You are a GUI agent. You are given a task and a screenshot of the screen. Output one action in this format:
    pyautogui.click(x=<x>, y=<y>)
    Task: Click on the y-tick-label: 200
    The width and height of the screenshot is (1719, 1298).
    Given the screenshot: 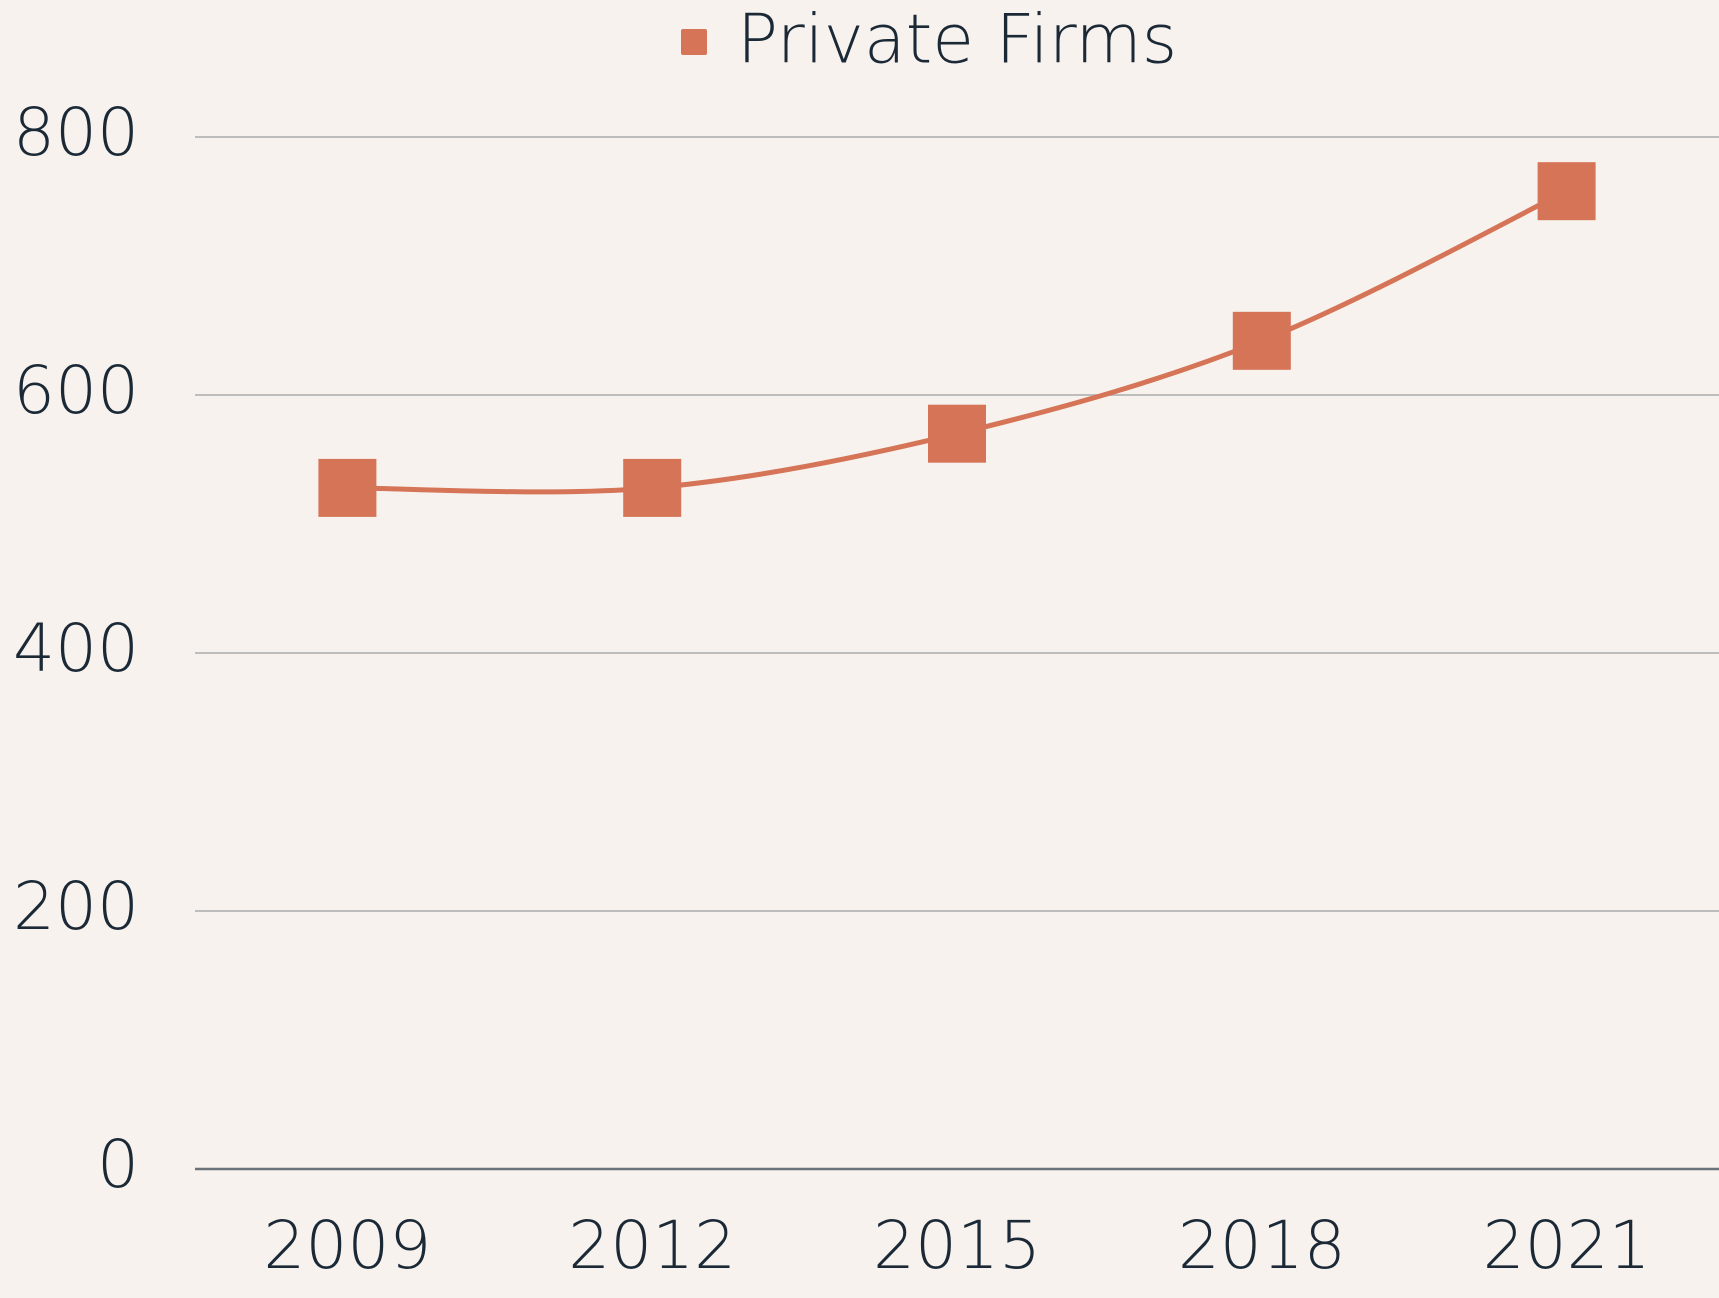 What is the action you would take?
    pyautogui.click(x=76, y=906)
    